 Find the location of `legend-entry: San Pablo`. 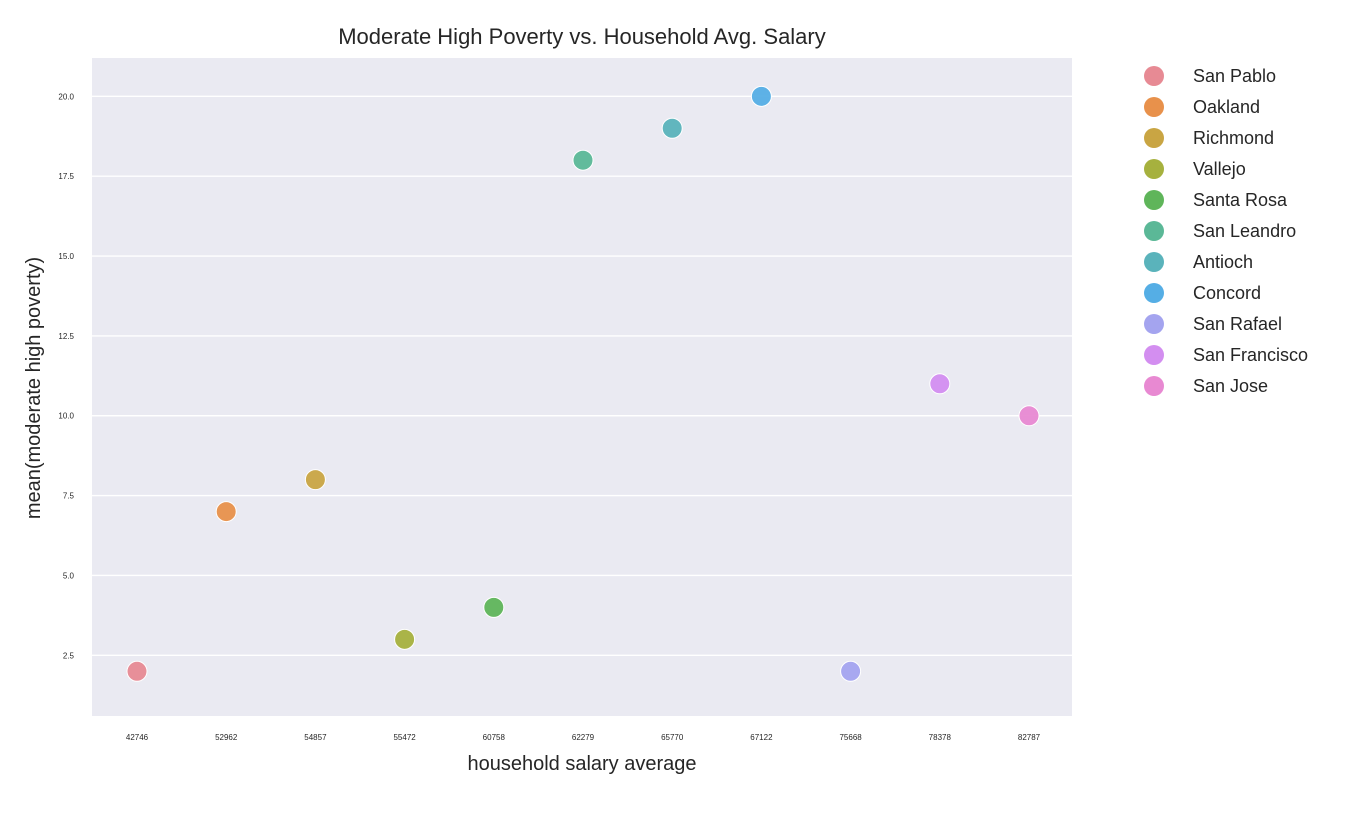

legend-entry: San Pablo is located at coordinates (1234, 76).